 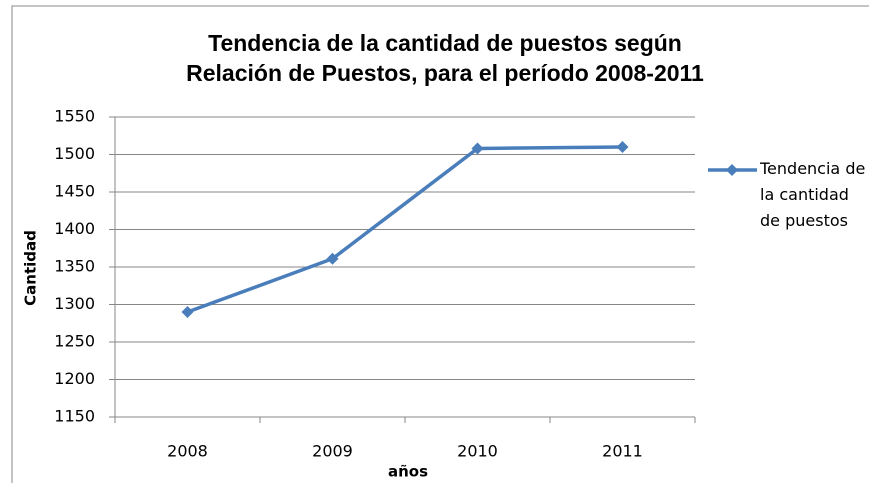 What do you see at coordinates (74, 378) in the screenshot?
I see `y-tick-label: 1200` at bounding box center [74, 378].